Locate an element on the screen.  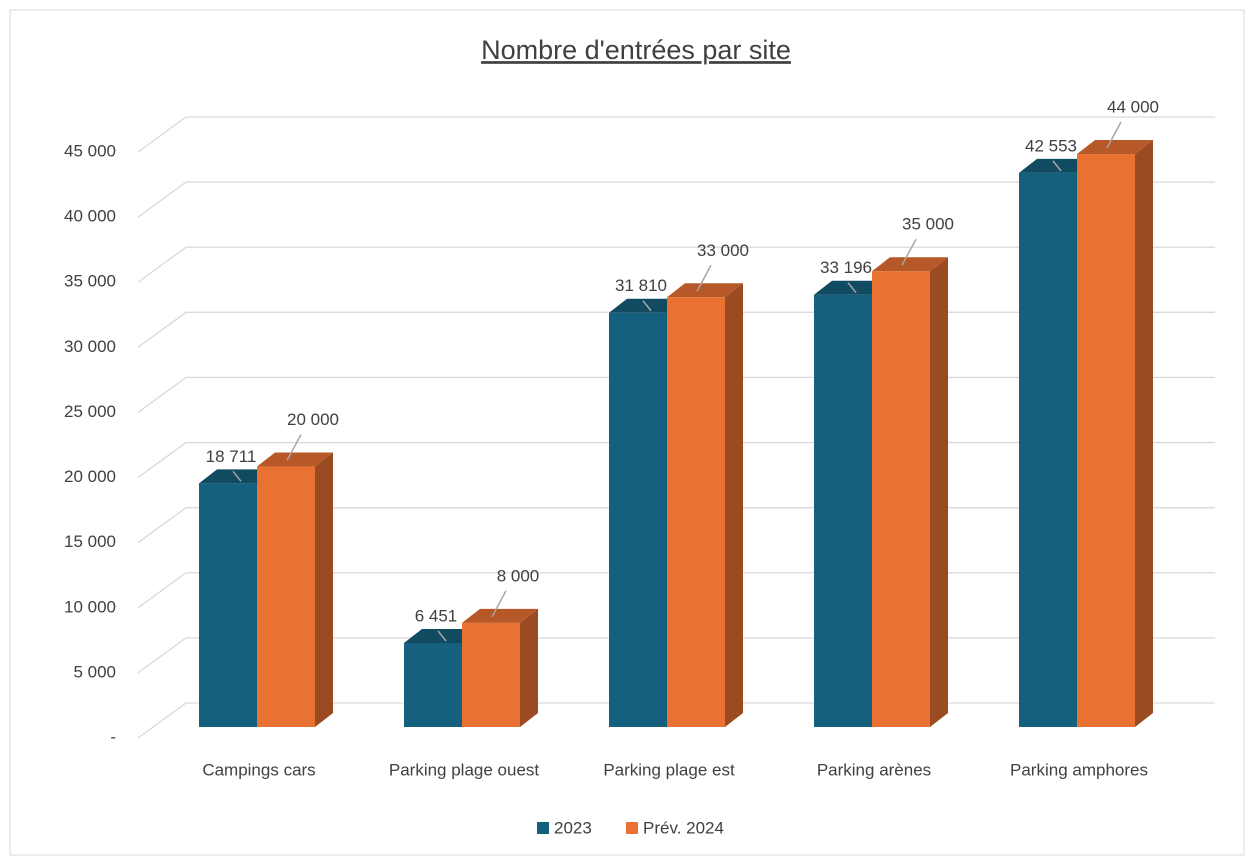
y-tick-label: 15 000 is located at coordinates (90, 541).